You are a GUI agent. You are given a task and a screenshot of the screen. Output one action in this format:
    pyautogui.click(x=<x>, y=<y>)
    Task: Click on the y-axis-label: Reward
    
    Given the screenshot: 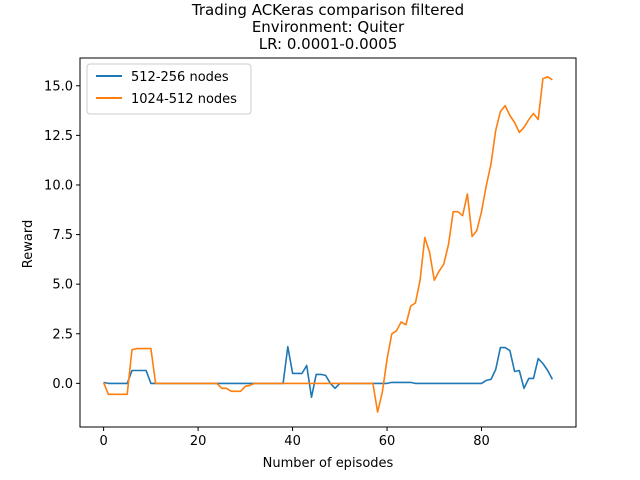 What is the action you would take?
    pyautogui.click(x=28, y=244)
    